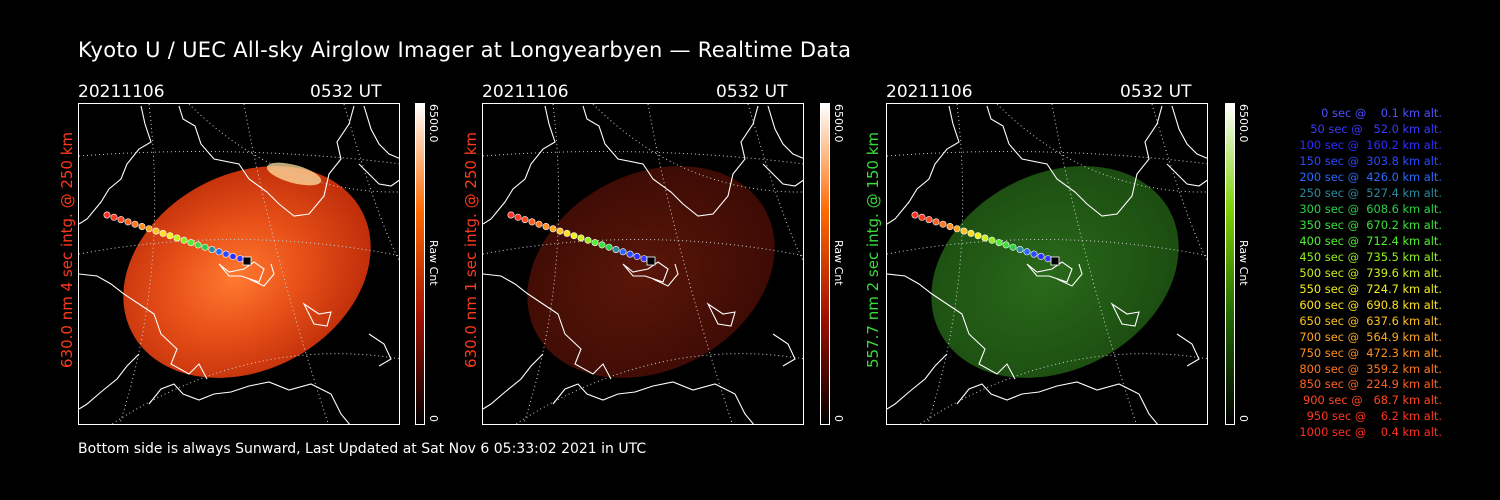  What do you see at coordinates (1243, 418) in the screenshot?
I see `panel-3-cbar-min: 0` at bounding box center [1243, 418].